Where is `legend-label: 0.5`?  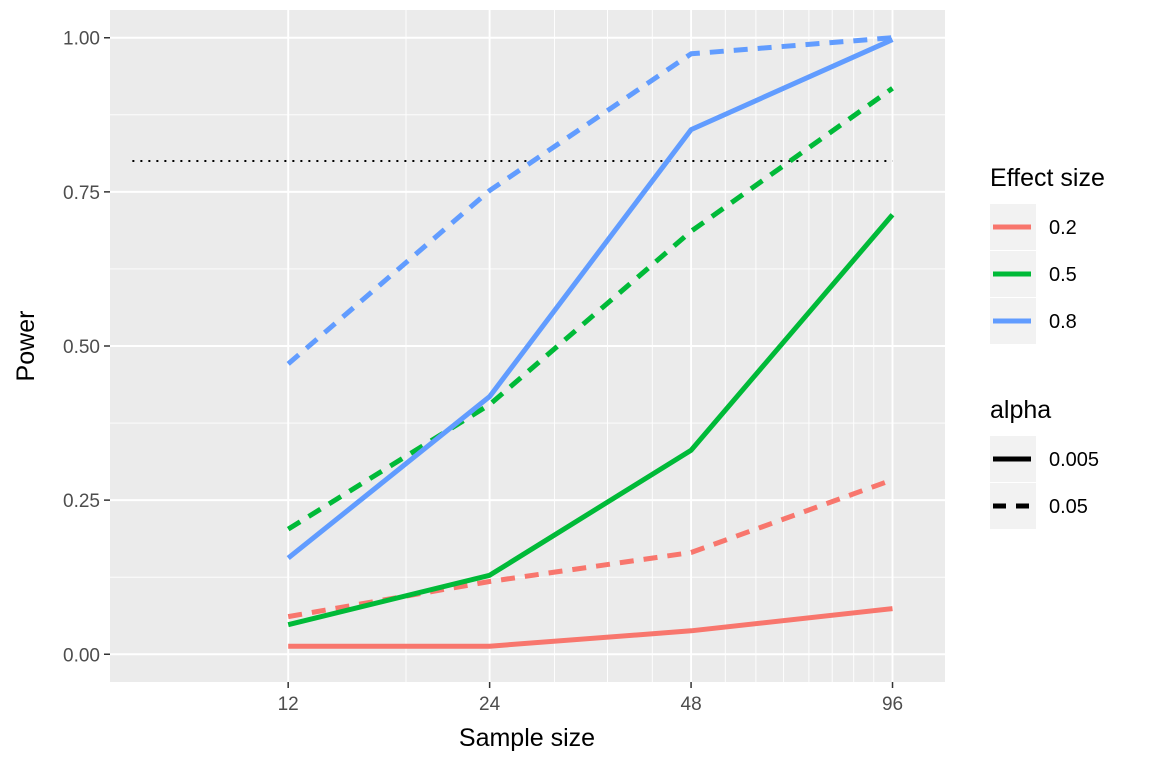 legend-label: 0.5 is located at coordinates (1063, 275).